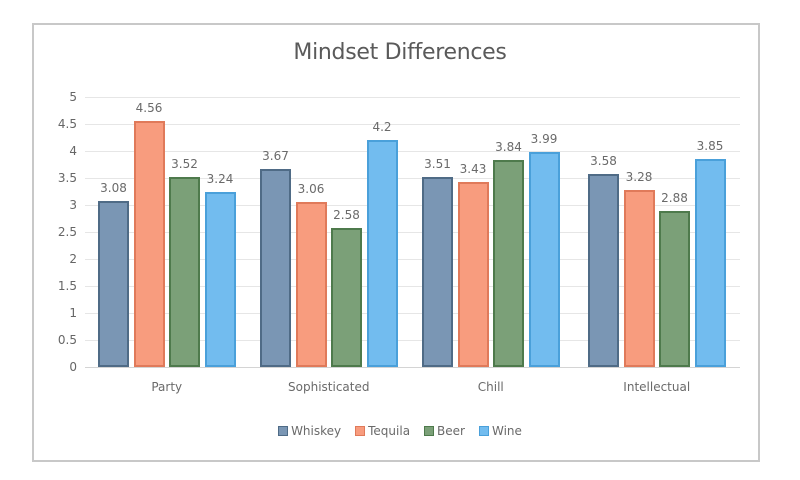 This screenshot has height=480, width=800. Describe the element at coordinates (639, 176) in the screenshot. I see `data-label: 3.28` at that location.